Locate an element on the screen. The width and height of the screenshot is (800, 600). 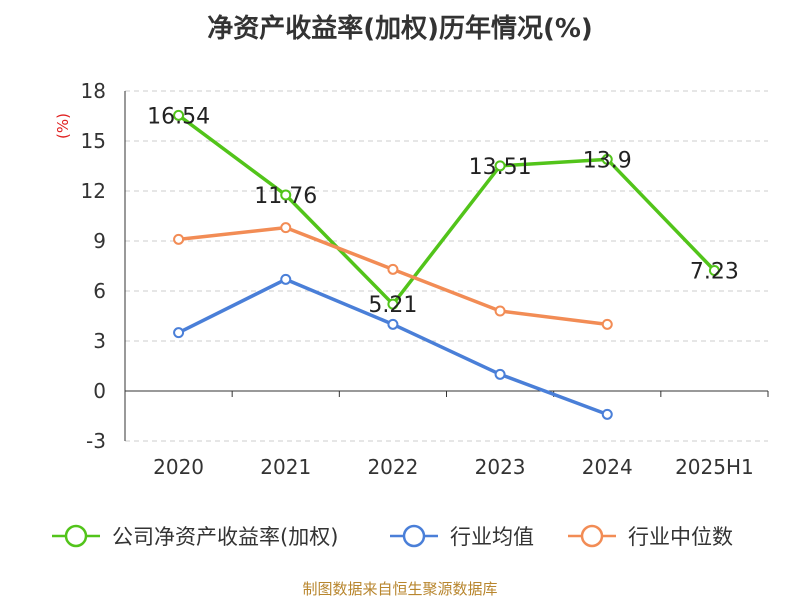
legend-label: 行业中位数 is located at coordinates (680, 537).